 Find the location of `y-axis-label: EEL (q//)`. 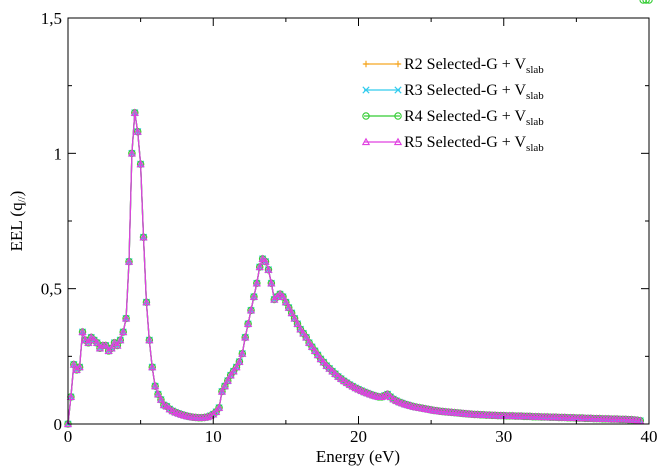

y-axis-label: EEL (q//) is located at coordinates (17, 221).